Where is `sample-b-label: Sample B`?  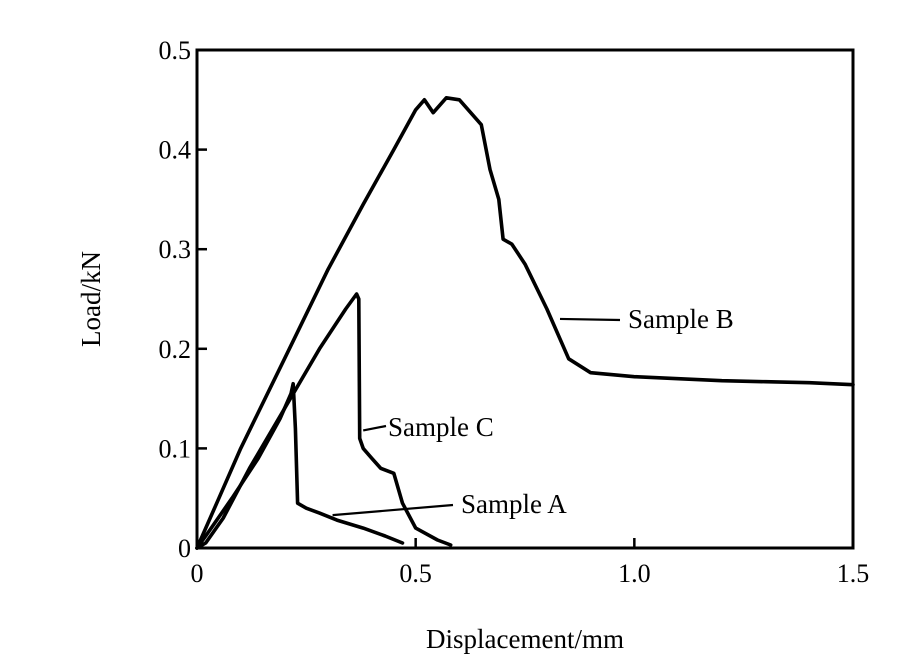 sample-b-label: Sample B is located at coordinates (681, 319).